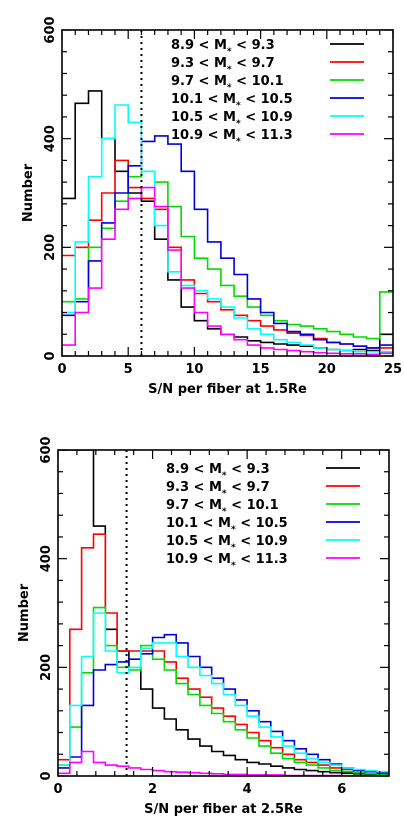 Image resolution: width=404 pixels, height=831 pixels. Describe the element at coordinates (341, 789) in the screenshot. I see `x-tick-label: 6` at that location.